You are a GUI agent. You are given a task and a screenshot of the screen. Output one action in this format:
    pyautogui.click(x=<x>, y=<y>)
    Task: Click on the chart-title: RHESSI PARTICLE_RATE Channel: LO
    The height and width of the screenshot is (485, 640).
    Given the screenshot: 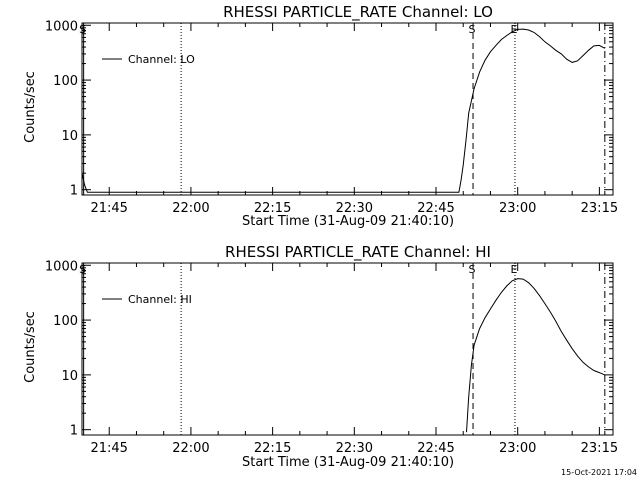 What is the action you would take?
    pyautogui.click(x=358, y=12)
    